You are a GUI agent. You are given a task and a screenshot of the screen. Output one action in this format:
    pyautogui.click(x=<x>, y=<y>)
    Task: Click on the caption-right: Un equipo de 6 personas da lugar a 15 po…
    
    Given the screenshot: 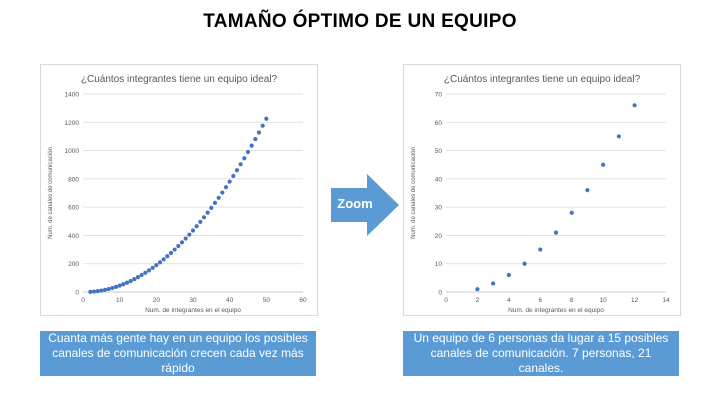 What is the action you would take?
    pyautogui.click(x=541, y=353)
    